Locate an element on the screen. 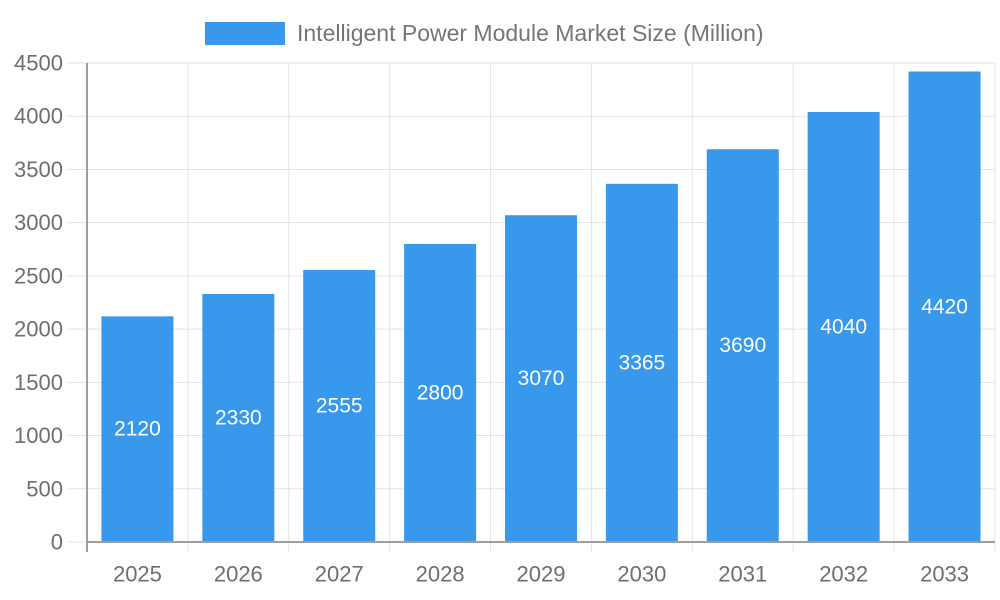 This screenshot has height=600, width=1000. x-axis-tick-label-2031: 2031 is located at coordinates (742, 574).